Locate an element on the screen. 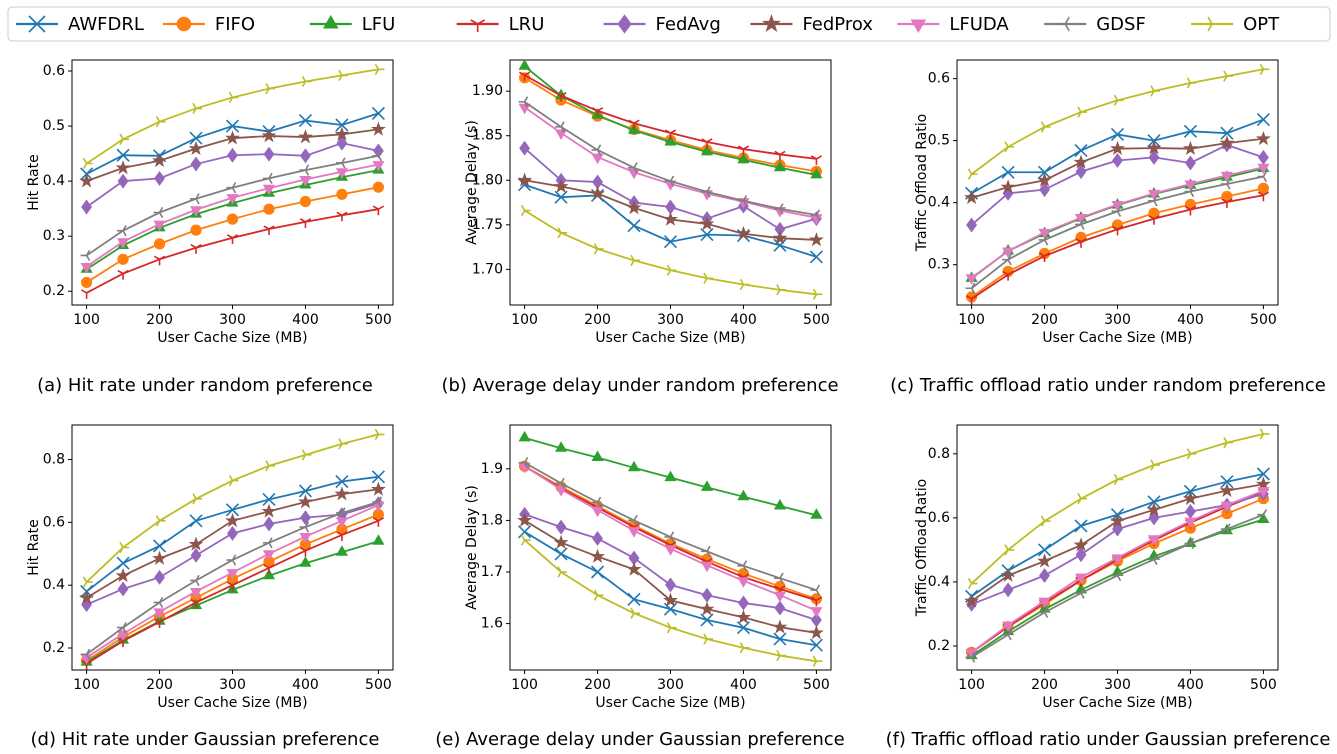 The height and width of the screenshot is (754, 1337). x-tick-label: 500 is located at coordinates (816, 685).